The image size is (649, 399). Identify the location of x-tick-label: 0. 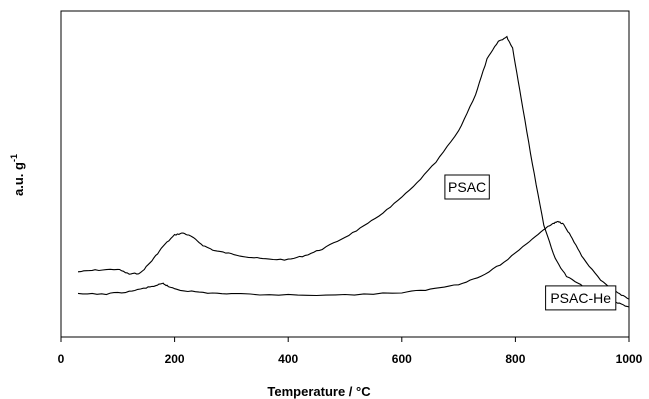
(61, 359).